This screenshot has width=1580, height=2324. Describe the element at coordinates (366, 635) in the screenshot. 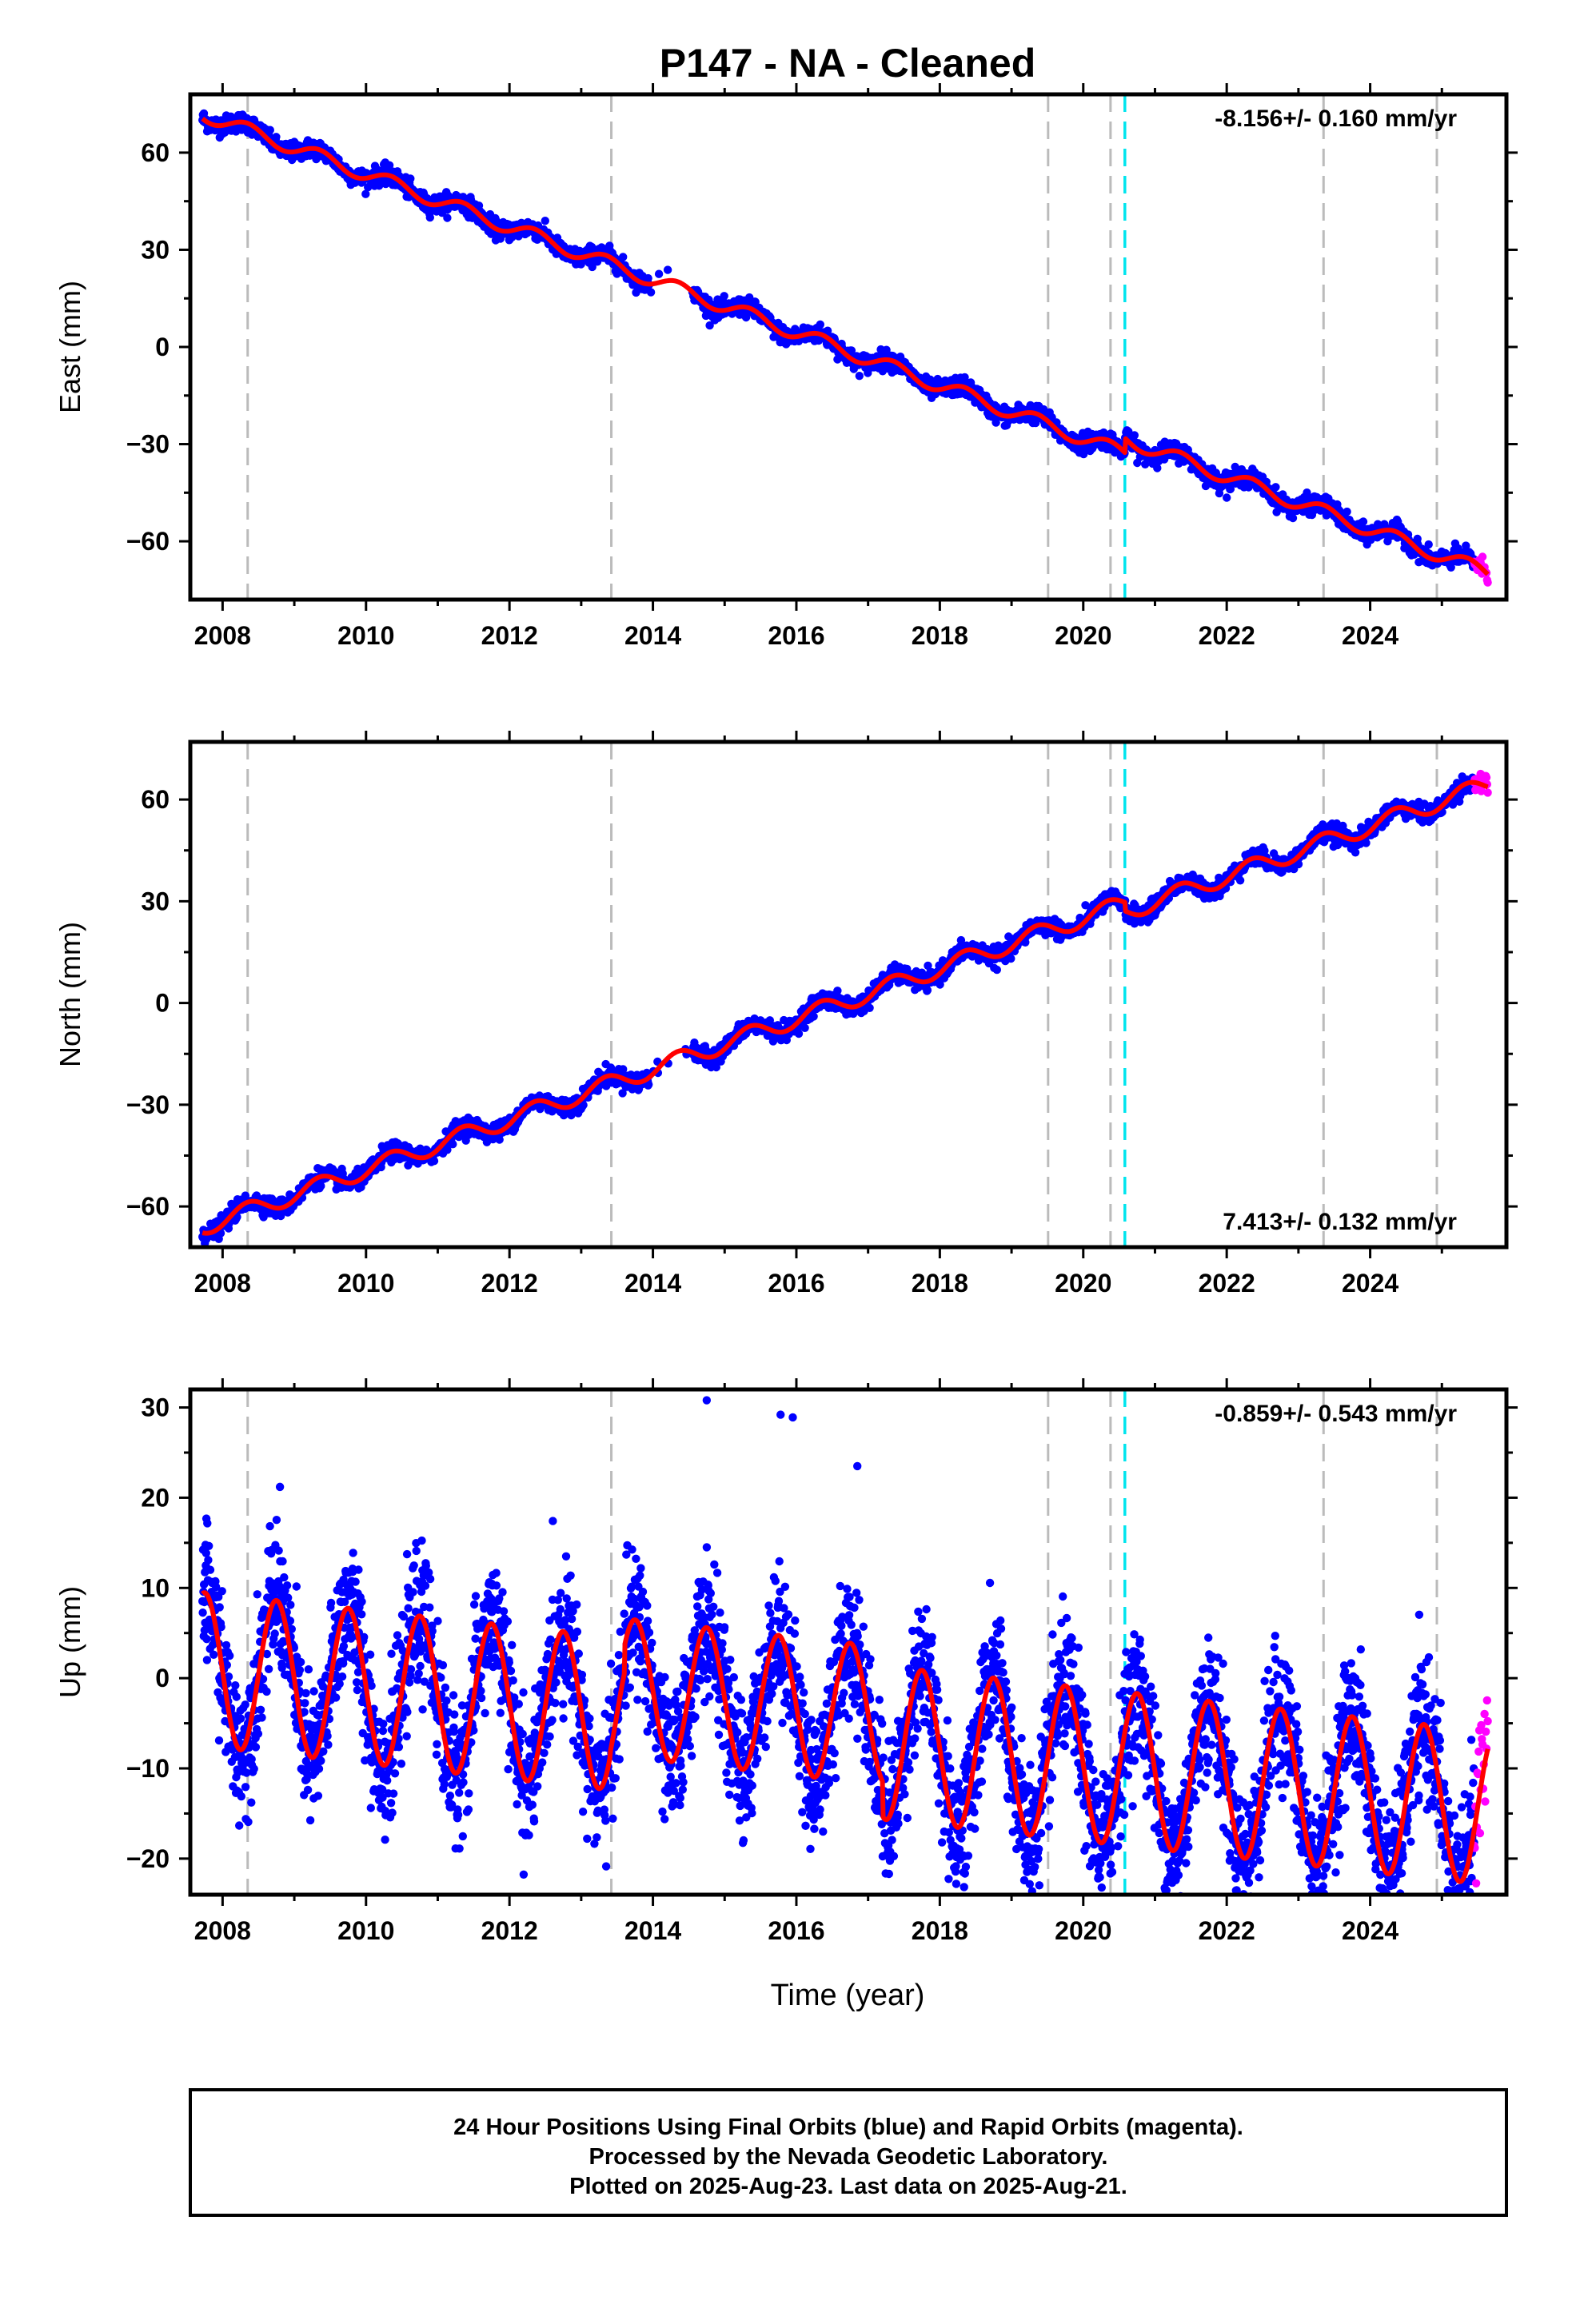

I see `east-x-tick-label: 2010` at that location.